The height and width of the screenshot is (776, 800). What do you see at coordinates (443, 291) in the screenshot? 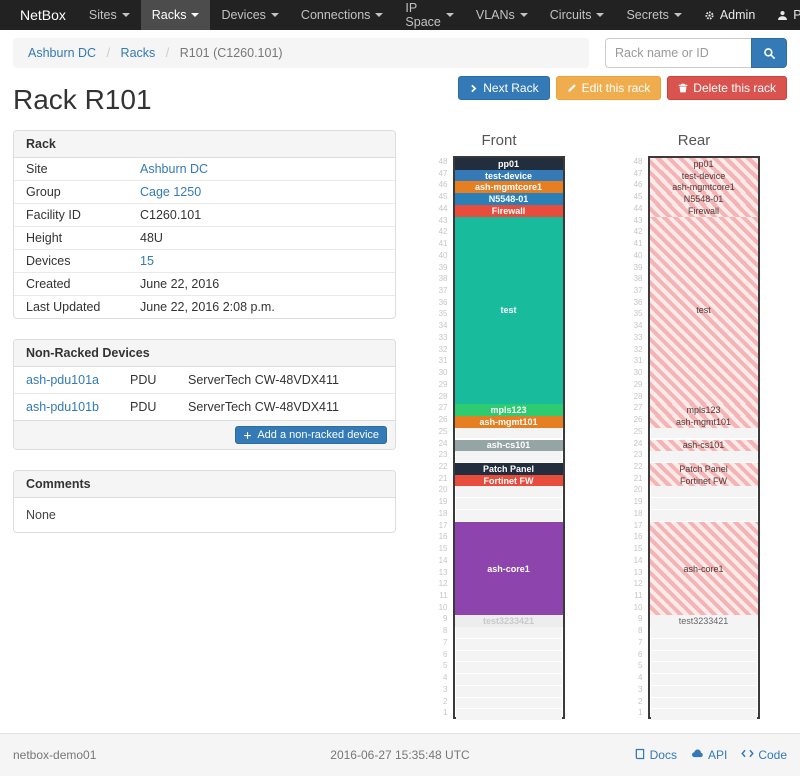
I see `unit-number: 37` at bounding box center [443, 291].